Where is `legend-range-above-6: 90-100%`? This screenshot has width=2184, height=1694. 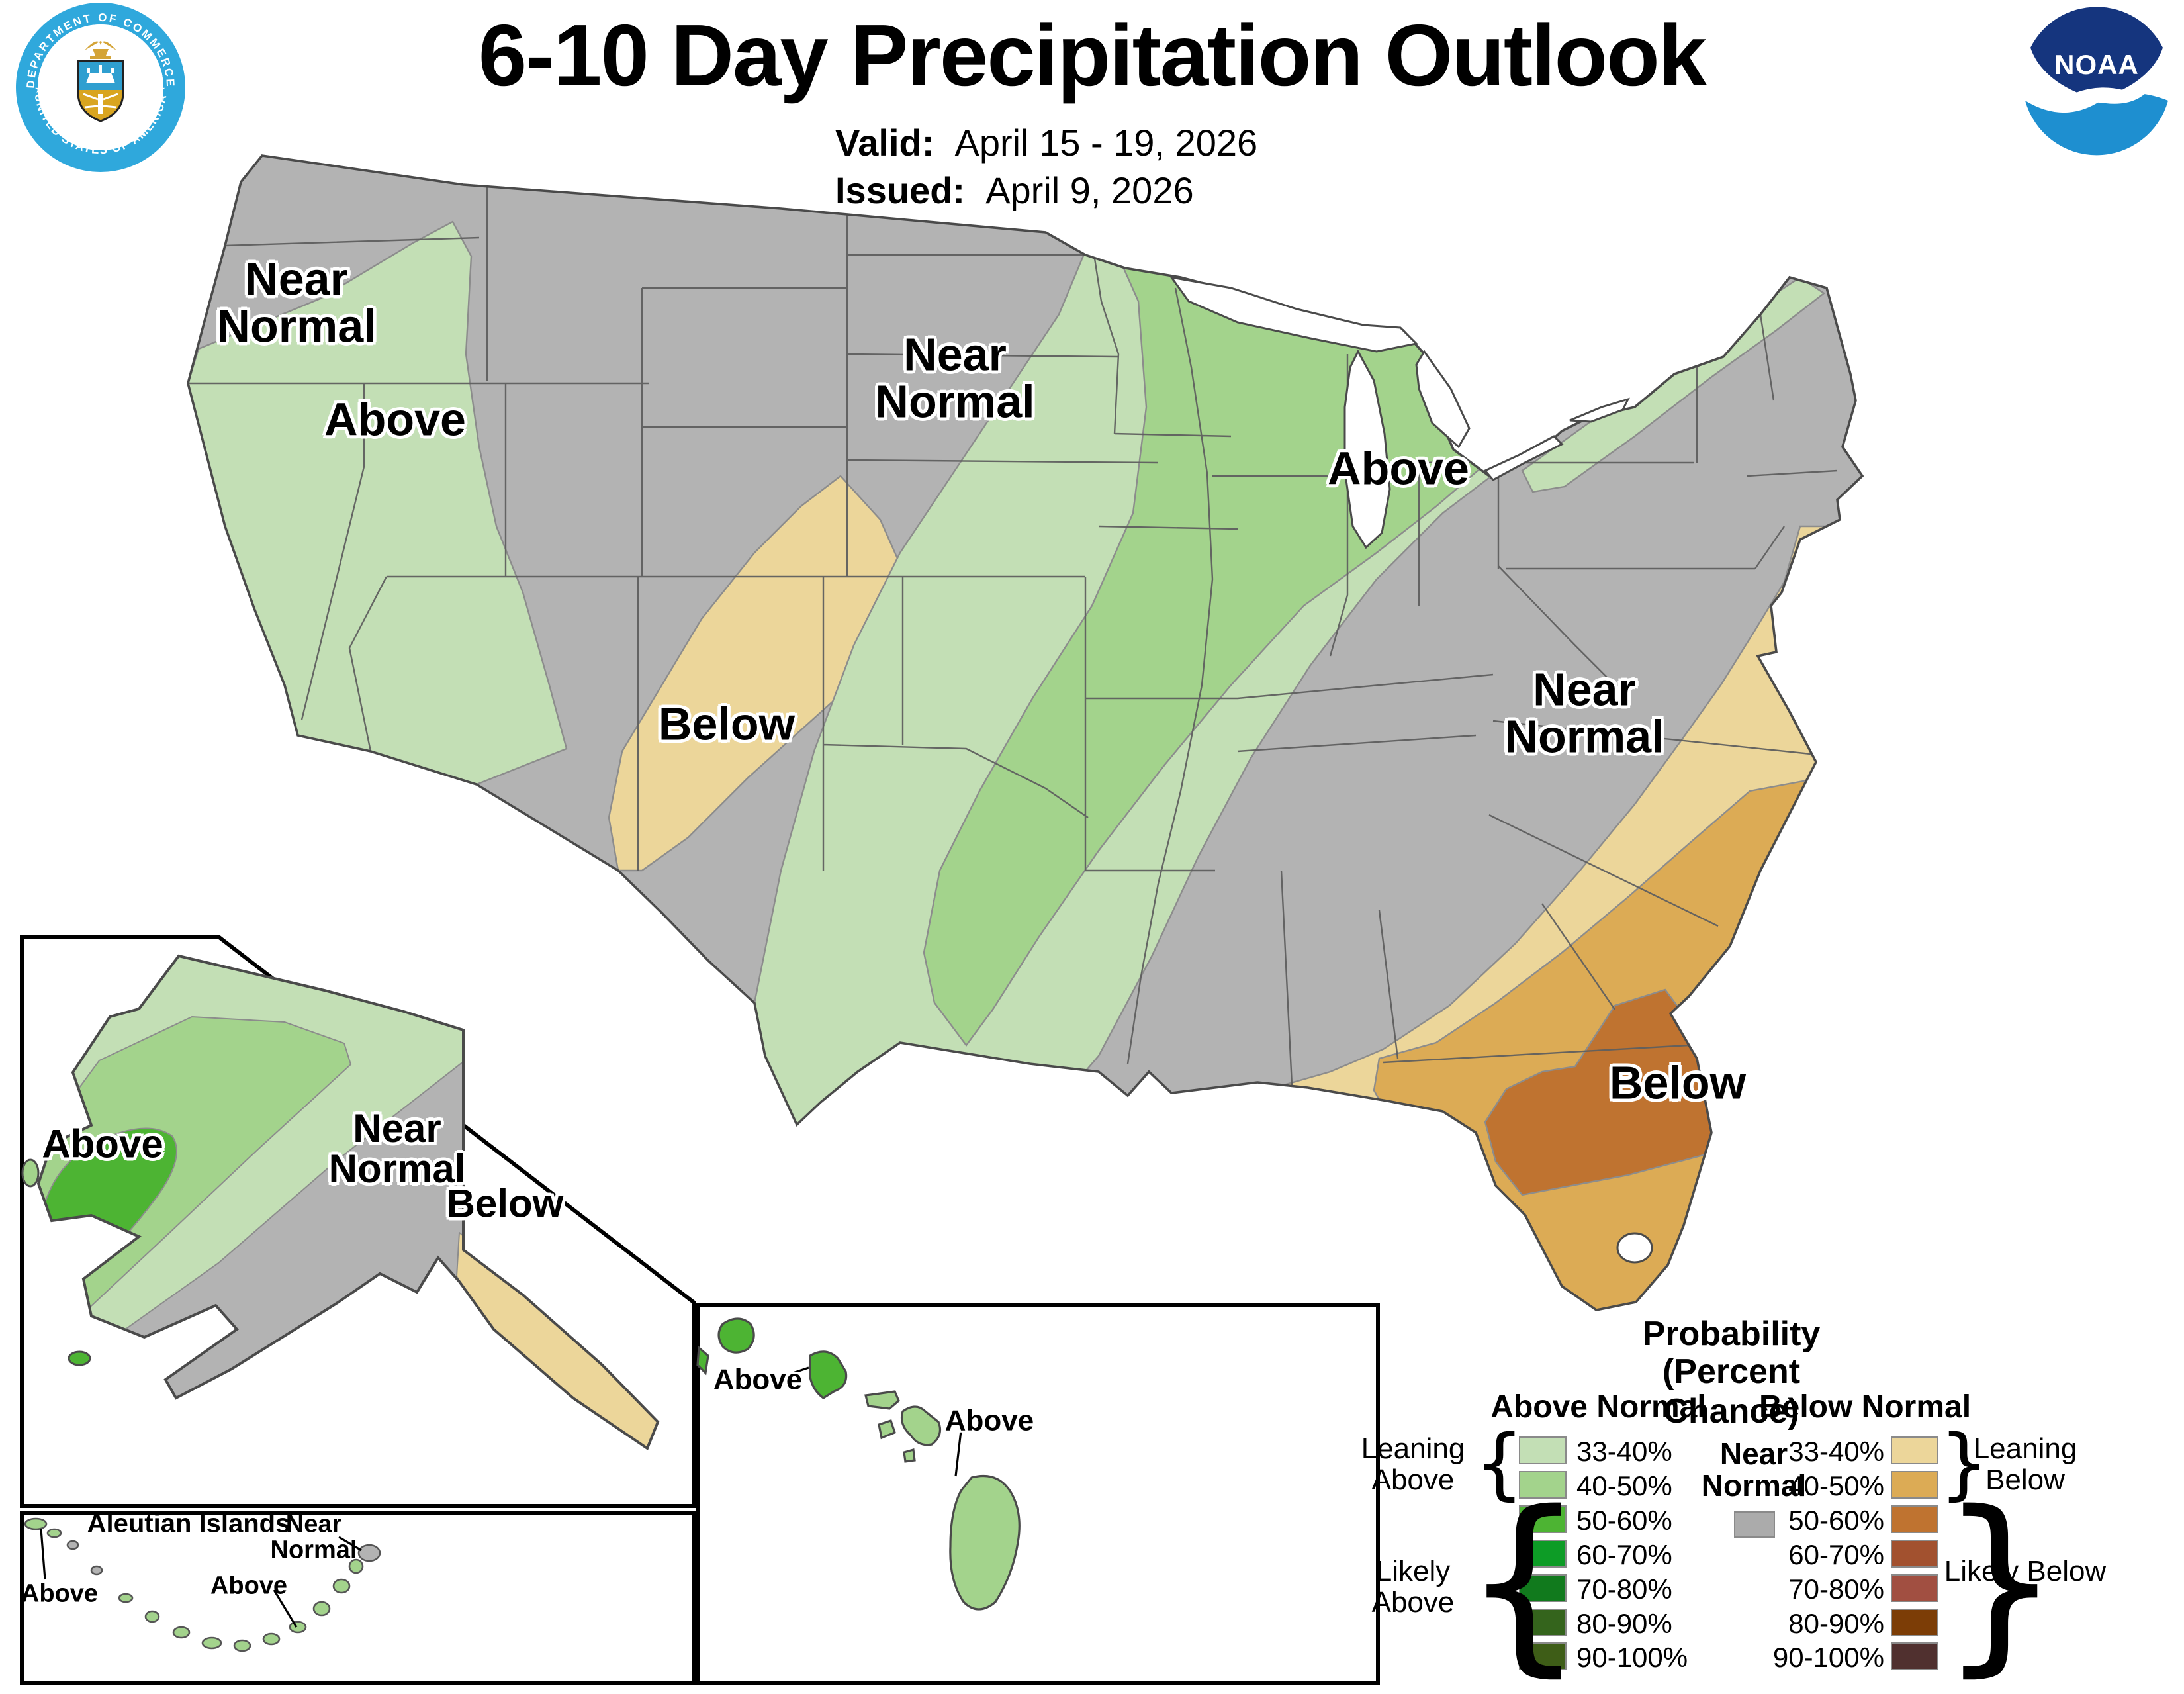
legend-range-above-6: 90-100% is located at coordinates (1632, 1657).